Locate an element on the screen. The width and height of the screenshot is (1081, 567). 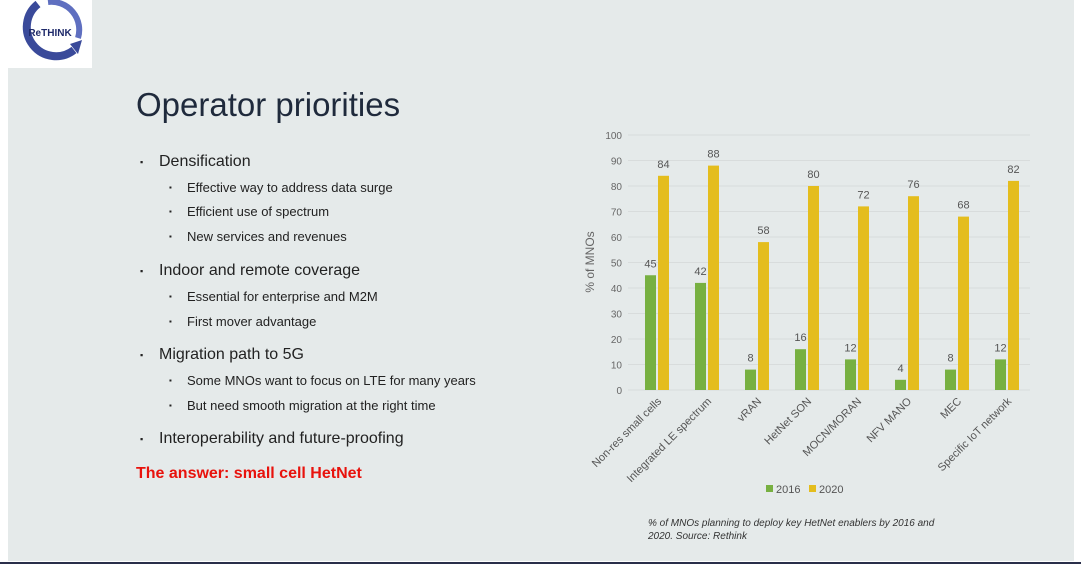
data-label: 76 is located at coordinates (913, 185).